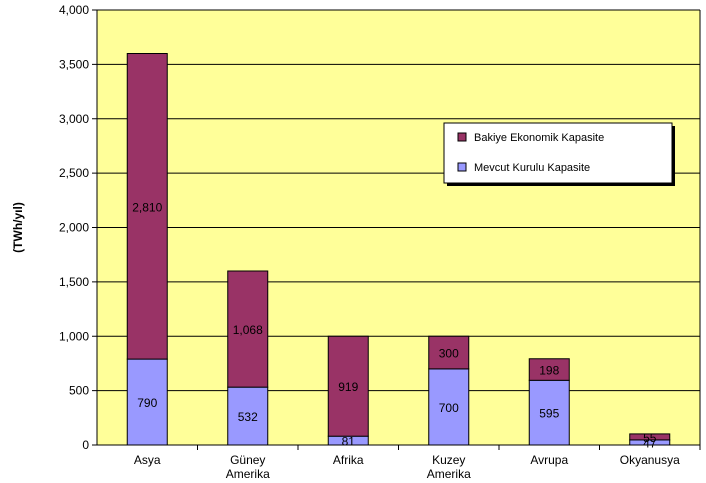 The width and height of the screenshot is (706, 483). I want to click on data-label: 198, so click(549, 371).